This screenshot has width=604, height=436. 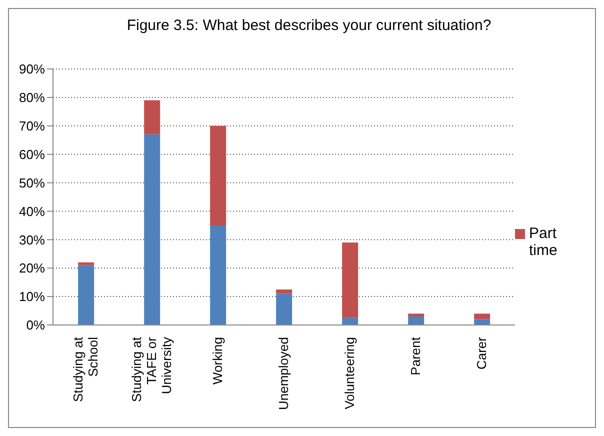 I want to click on x-tick-label: Volunteering, so click(x=349, y=373).